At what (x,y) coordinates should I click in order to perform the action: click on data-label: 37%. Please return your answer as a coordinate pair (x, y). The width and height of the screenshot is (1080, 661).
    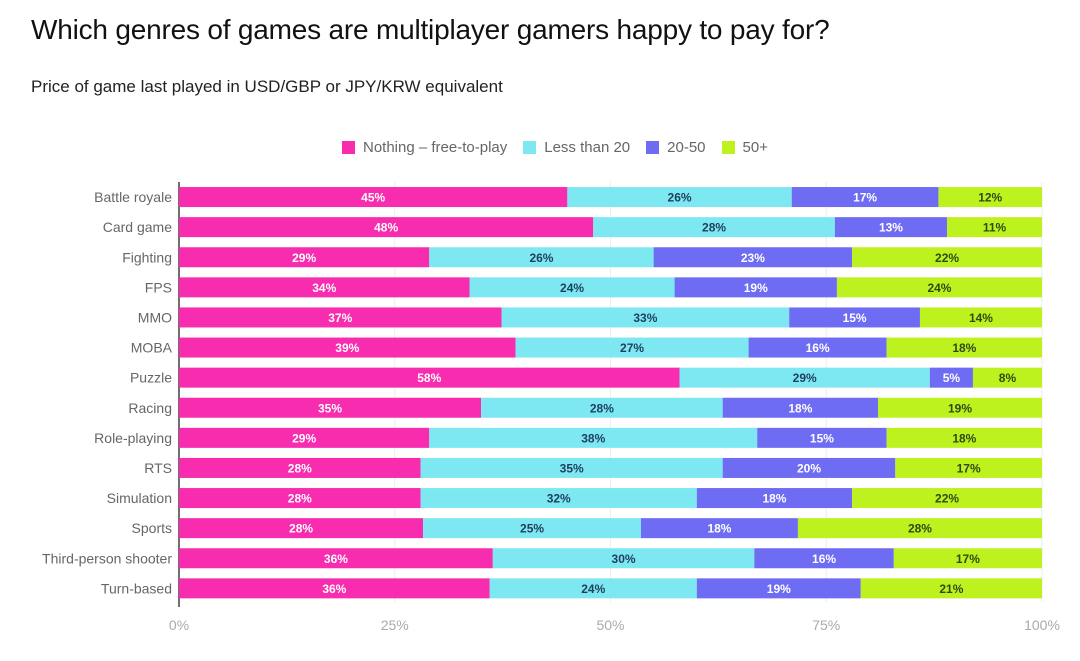
    Looking at the image, I should click on (340, 318).